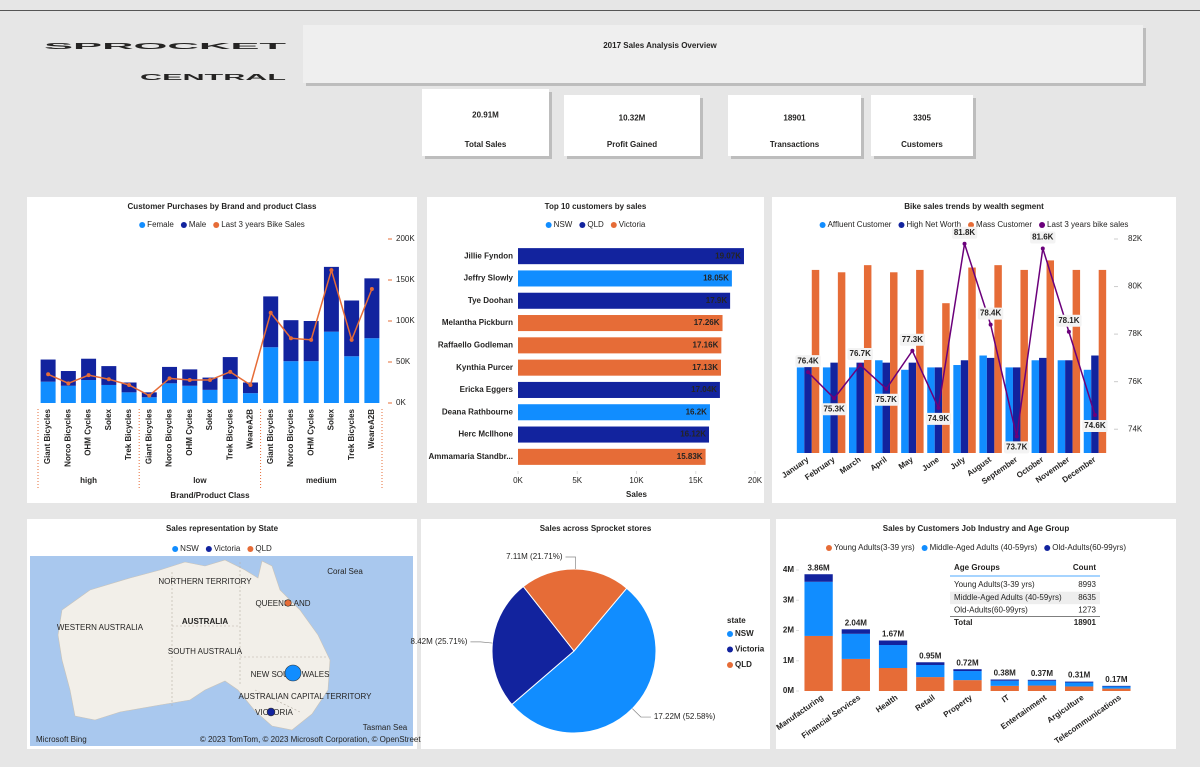 The image size is (1200, 767). I want to click on map-bubble, so click(293, 673).